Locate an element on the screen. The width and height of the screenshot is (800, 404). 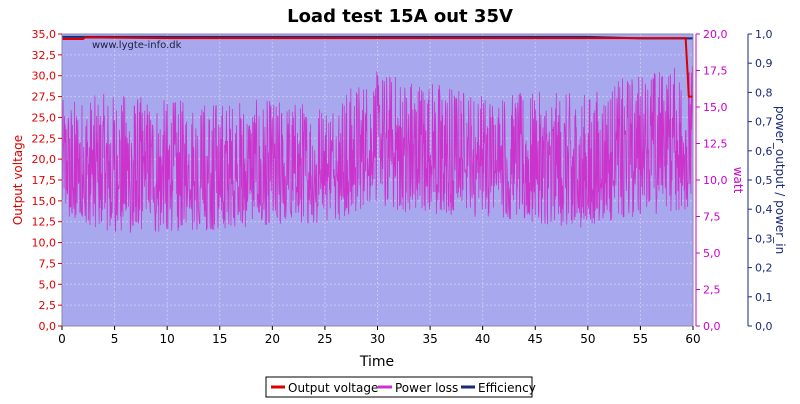
y-left-tick-label: 22,5 is located at coordinates (44, 138).